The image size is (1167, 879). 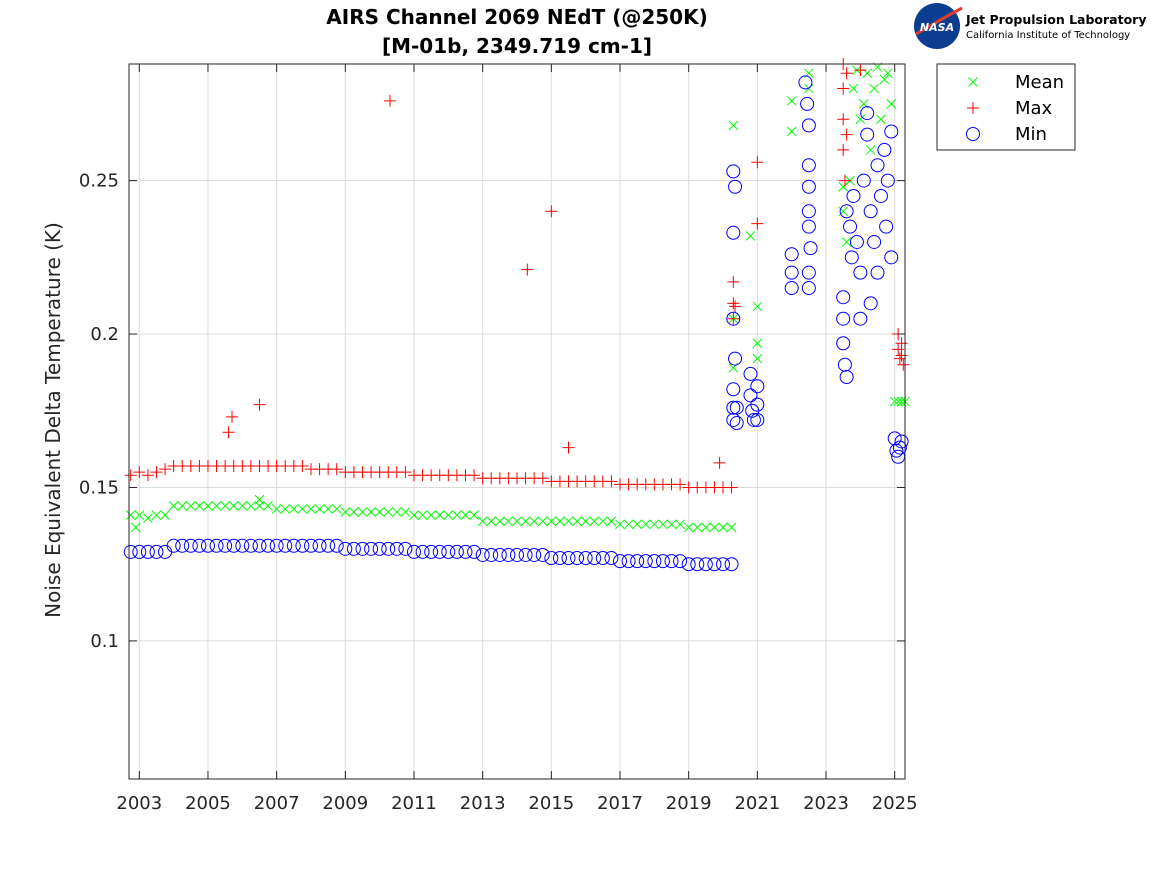 What do you see at coordinates (99, 487) in the screenshot?
I see `y-tick-label: 0.15` at bounding box center [99, 487].